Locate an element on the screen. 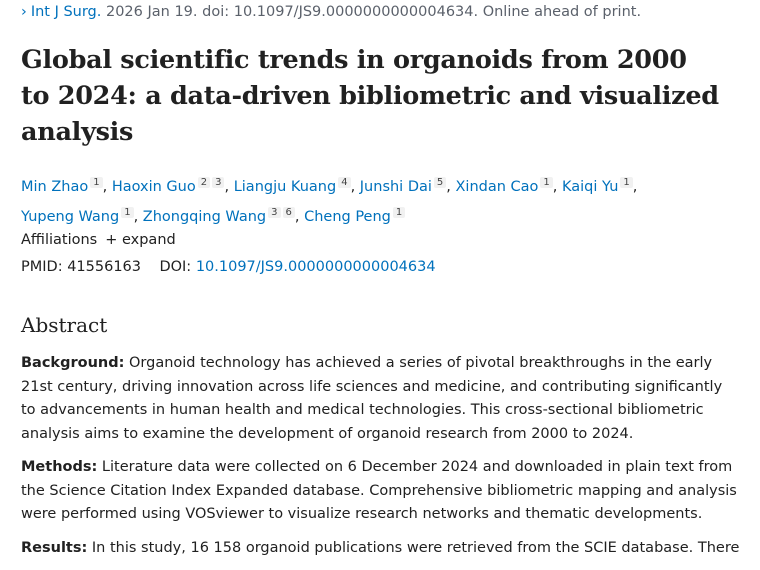  affiliation-ref: 6 is located at coordinates (288, 212).